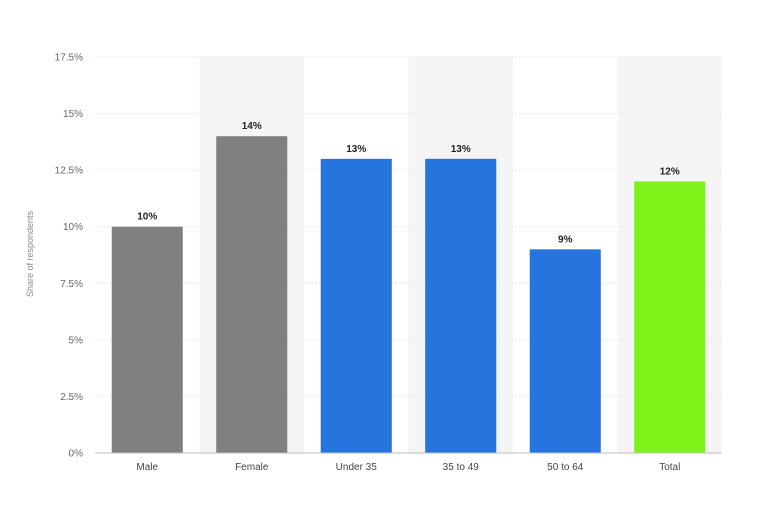 This screenshot has width=784, height=512. Describe the element at coordinates (408, 467) in the screenshot. I see `category-labels: Male Female Under 35 35 to 49 50 to 64 Total` at that location.